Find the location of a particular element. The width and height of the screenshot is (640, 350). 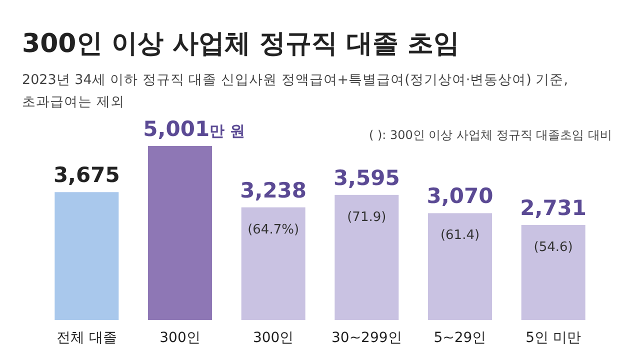

category: 전체 대졸 is located at coordinates (86, 338).